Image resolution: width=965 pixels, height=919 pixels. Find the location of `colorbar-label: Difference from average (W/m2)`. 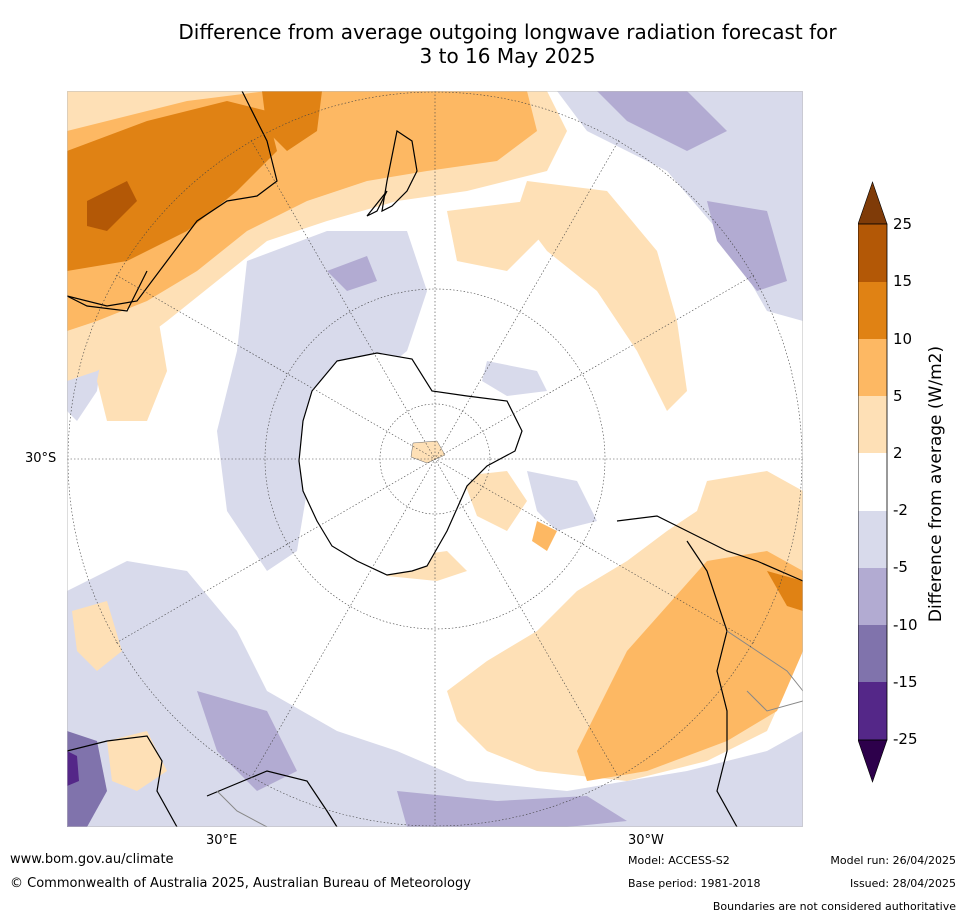

colorbar-label: Difference from average (W/m2) is located at coordinates (936, 484).